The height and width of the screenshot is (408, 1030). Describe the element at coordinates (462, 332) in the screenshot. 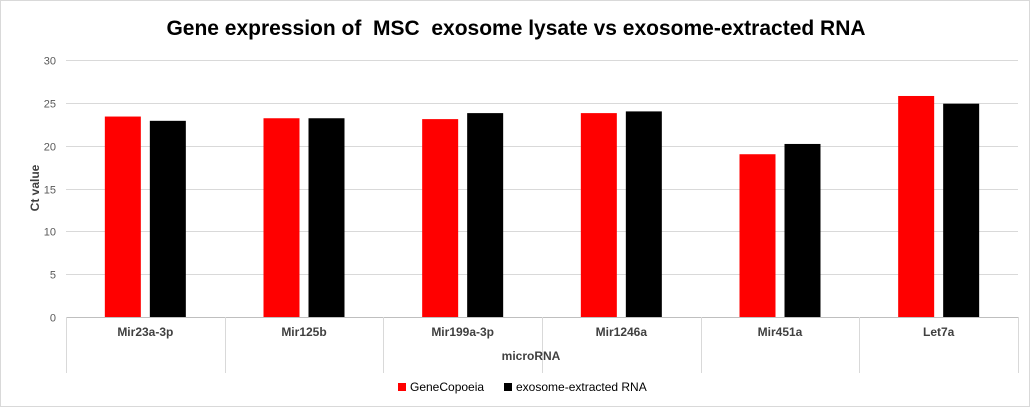

I see `x-tick-label: Mir199a-3p` at that location.